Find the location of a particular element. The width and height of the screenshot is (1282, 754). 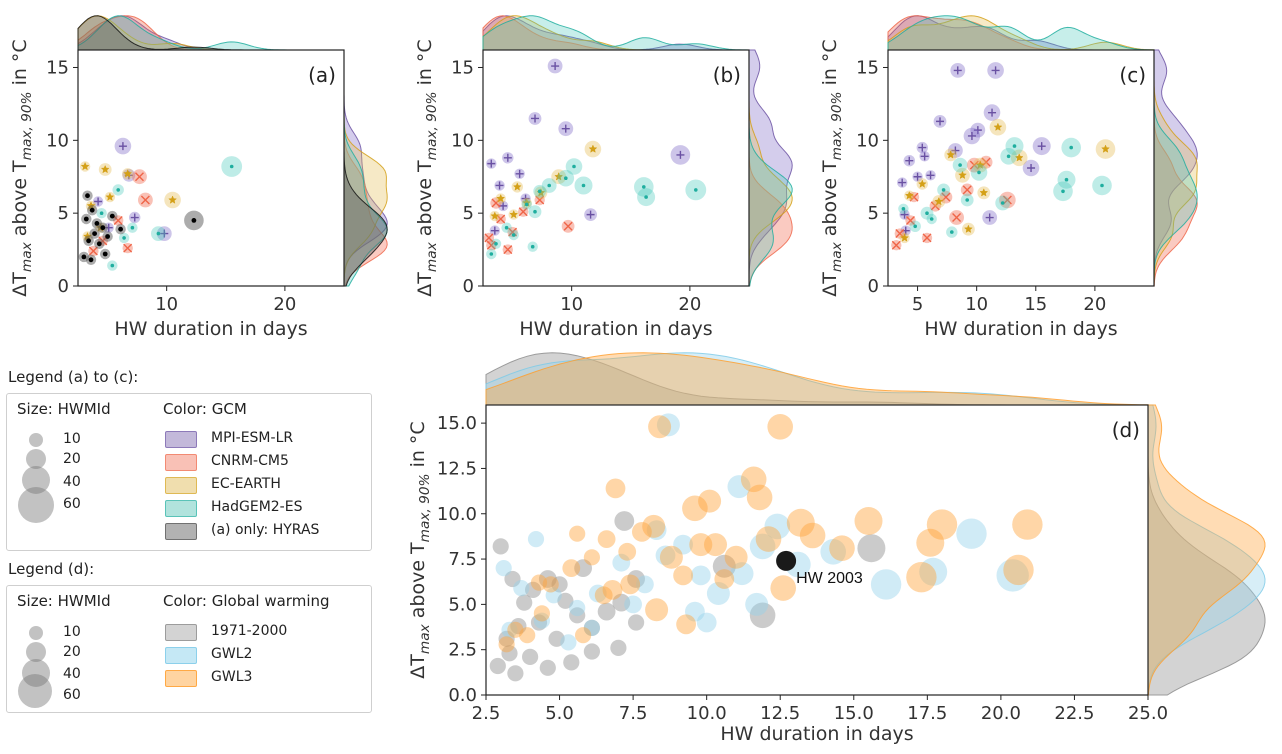

point-marker-a--a-only-hyras-1 is located at coordinates (87, 196).